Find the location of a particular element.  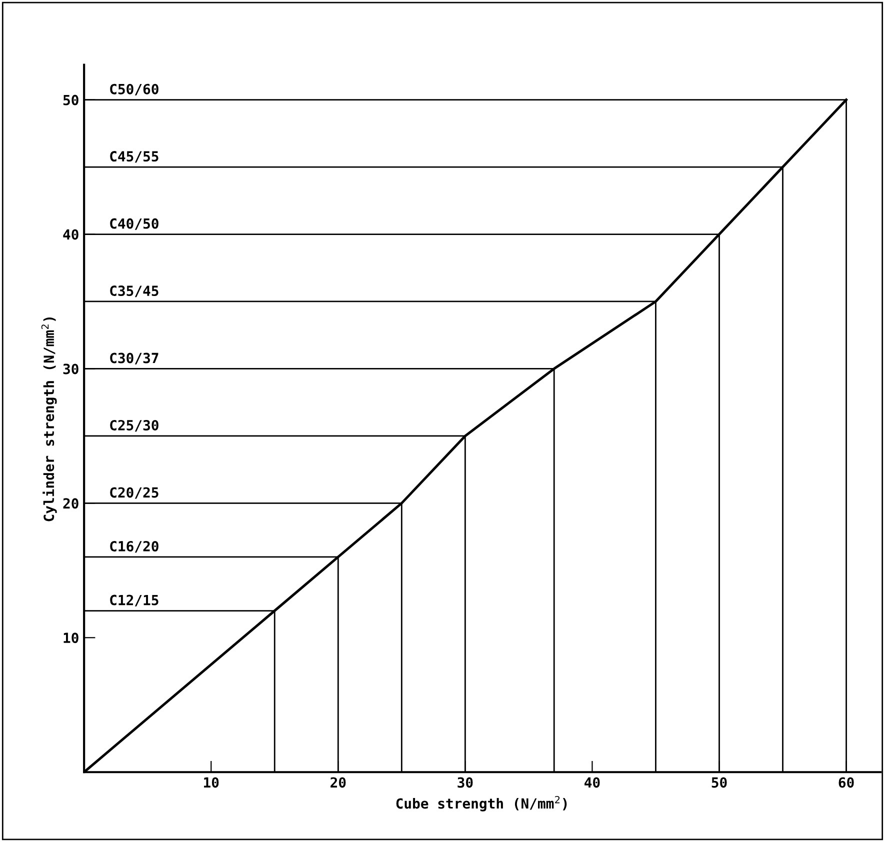

annotation: C45/55 is located at coordinates (134, 157).